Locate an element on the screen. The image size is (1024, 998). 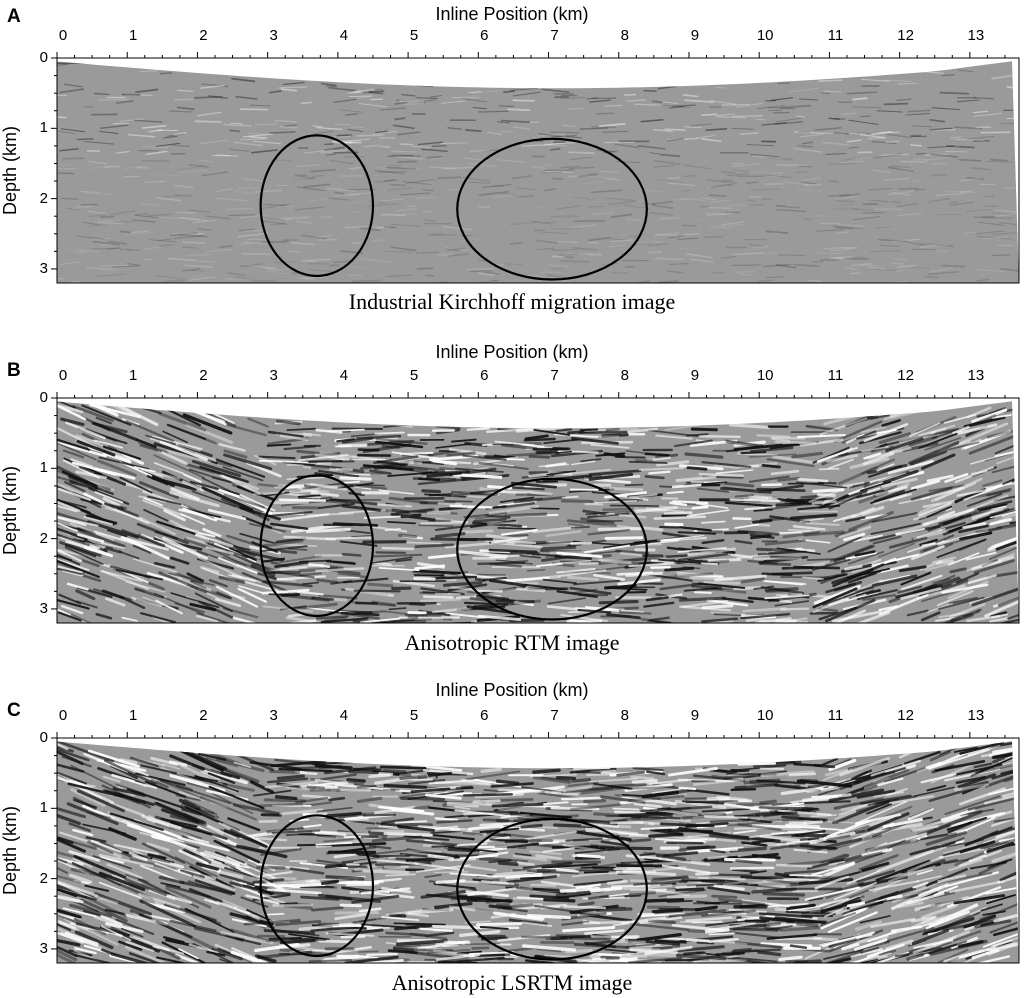
highlight-ellipse is located at coordinates (552, 889).